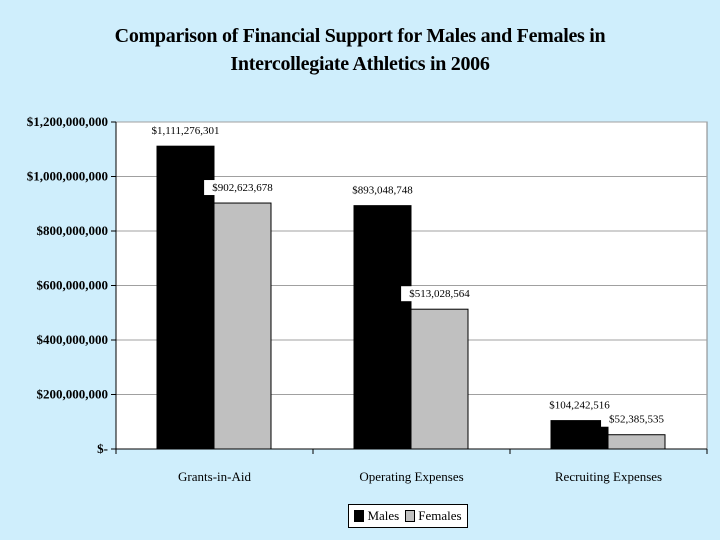 This screenshot has height=540, width=720. Describe the element at coordinates (73, 339) in the screenshot. I see `y-tick-label: $400,000,000` at that location.